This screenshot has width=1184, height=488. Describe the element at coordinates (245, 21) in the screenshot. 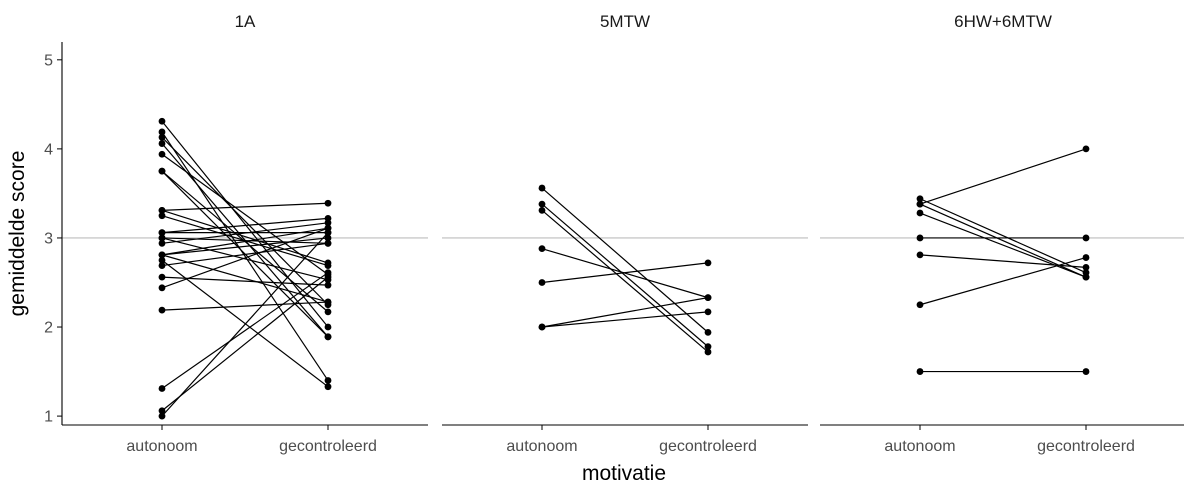

I see `panel-title: 1A` at that location.